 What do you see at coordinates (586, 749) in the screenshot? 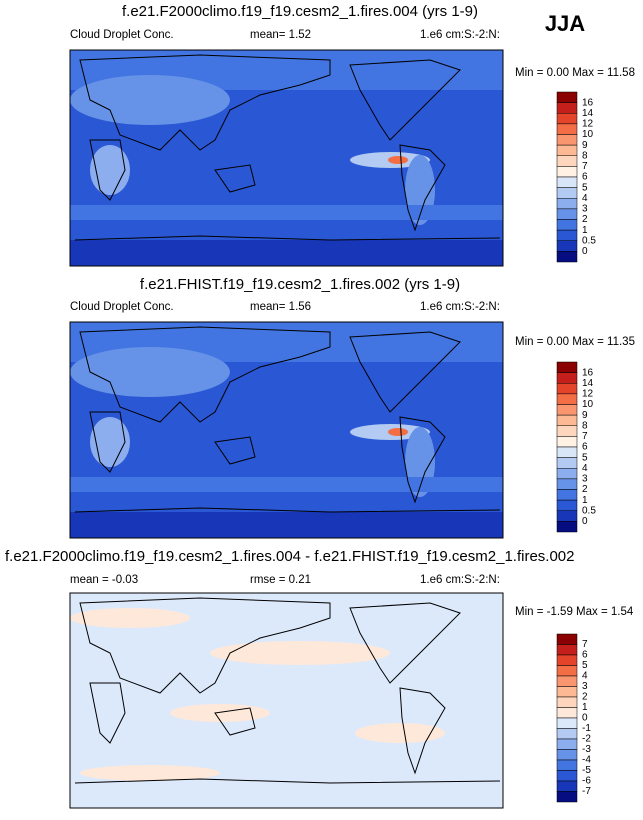
I see `colorbar-label: -3` at bounding box center [586, 749].